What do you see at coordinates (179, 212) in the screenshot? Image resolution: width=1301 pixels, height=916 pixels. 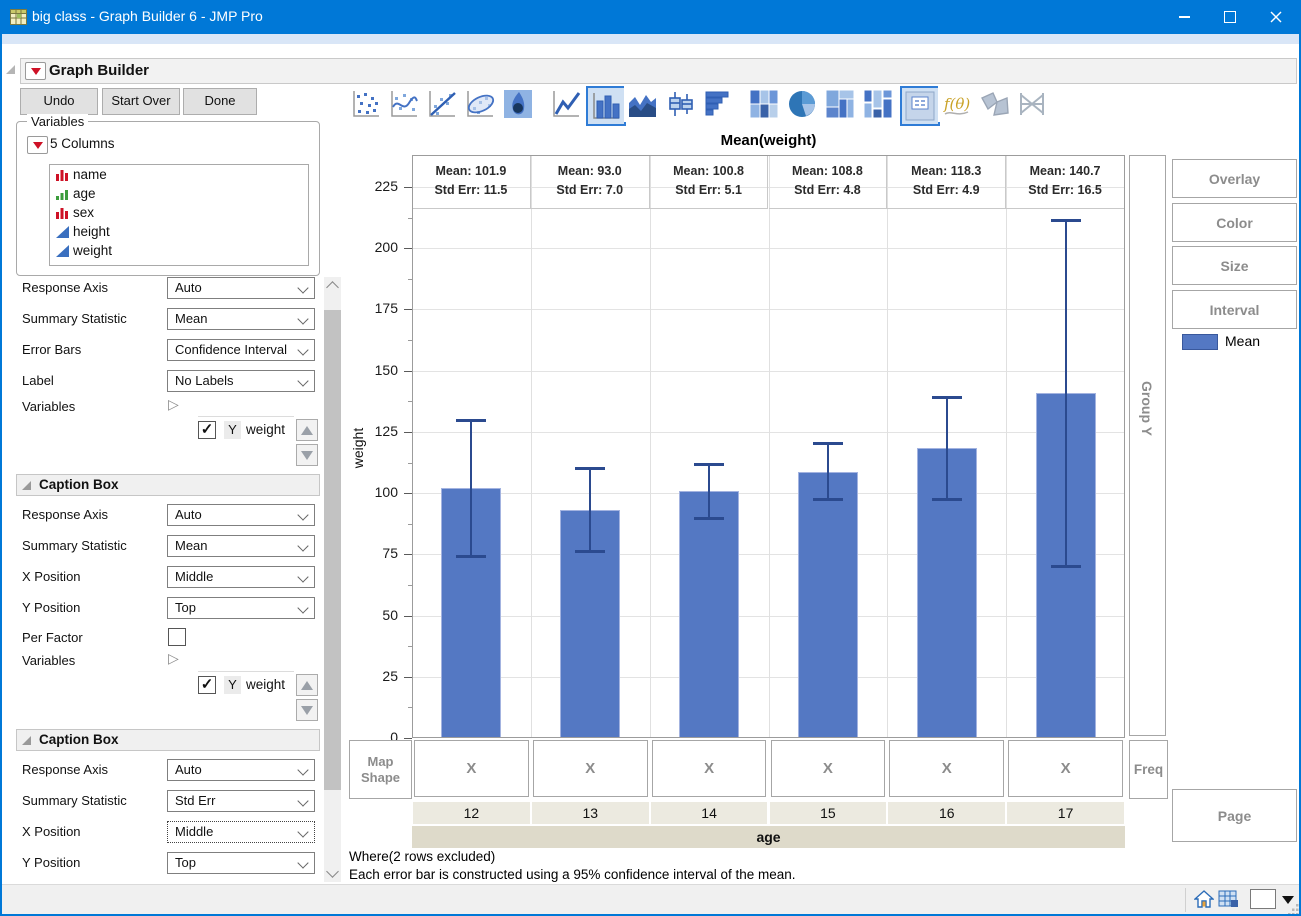 I see `variable-sex: sex` at bounding box center [179, 212].